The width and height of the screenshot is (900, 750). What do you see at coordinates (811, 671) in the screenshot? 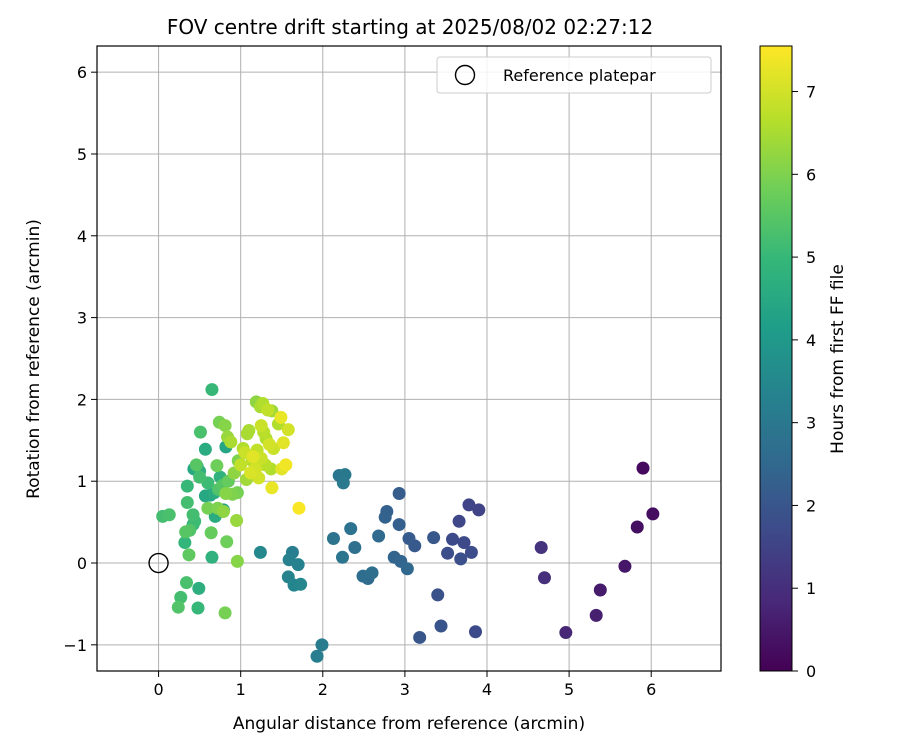
I see `colorbar-tick-label: 0` at bounding box center [811, 671].